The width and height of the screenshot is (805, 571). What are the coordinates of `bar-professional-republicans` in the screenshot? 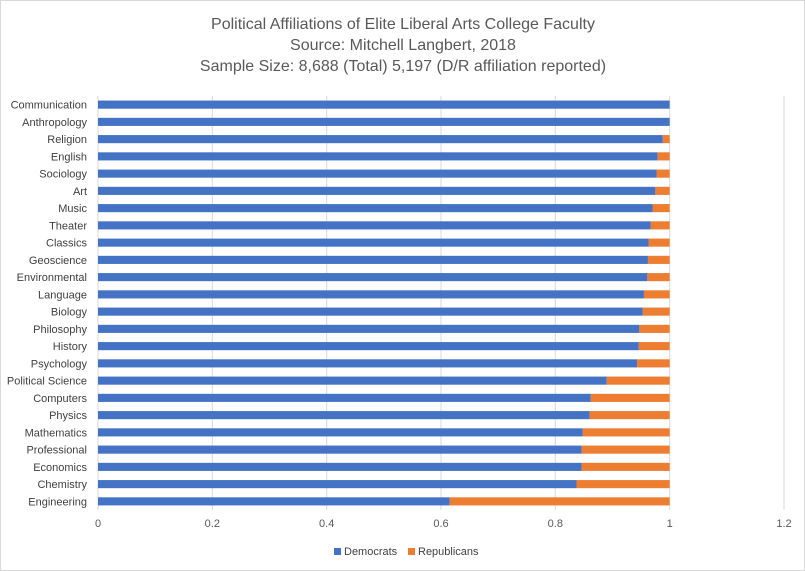 It's located at (625, 449).